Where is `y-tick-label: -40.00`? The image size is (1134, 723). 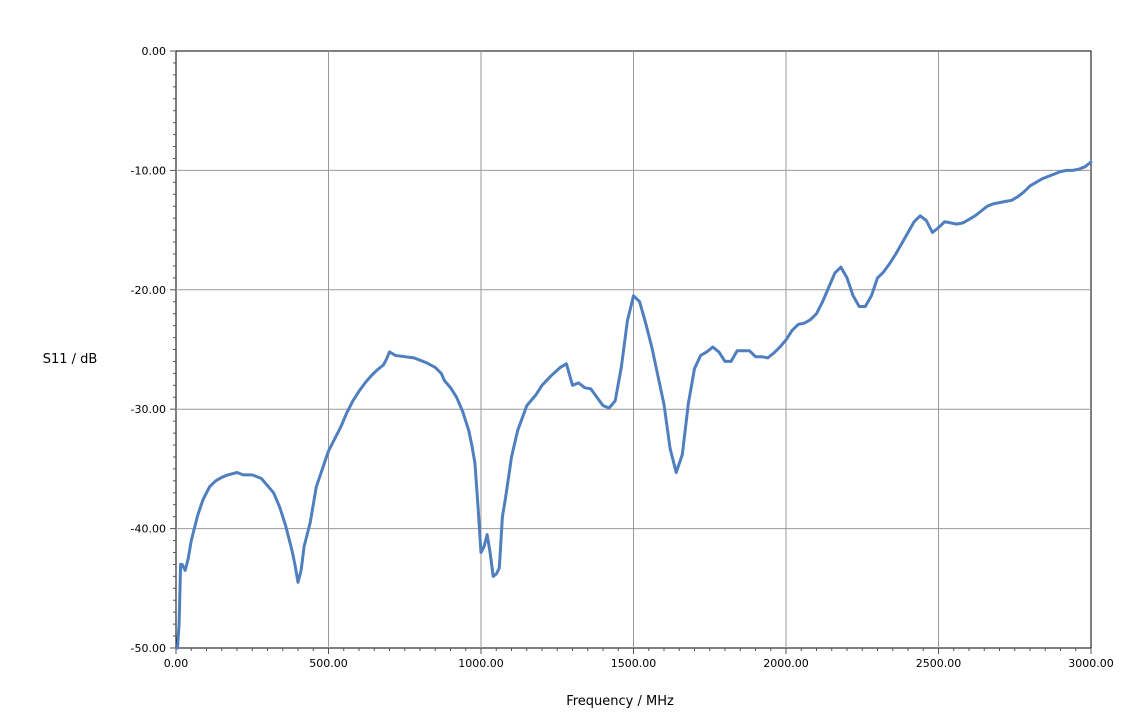
y-tick-label: -40.00 is located at coordinates (148, 529).